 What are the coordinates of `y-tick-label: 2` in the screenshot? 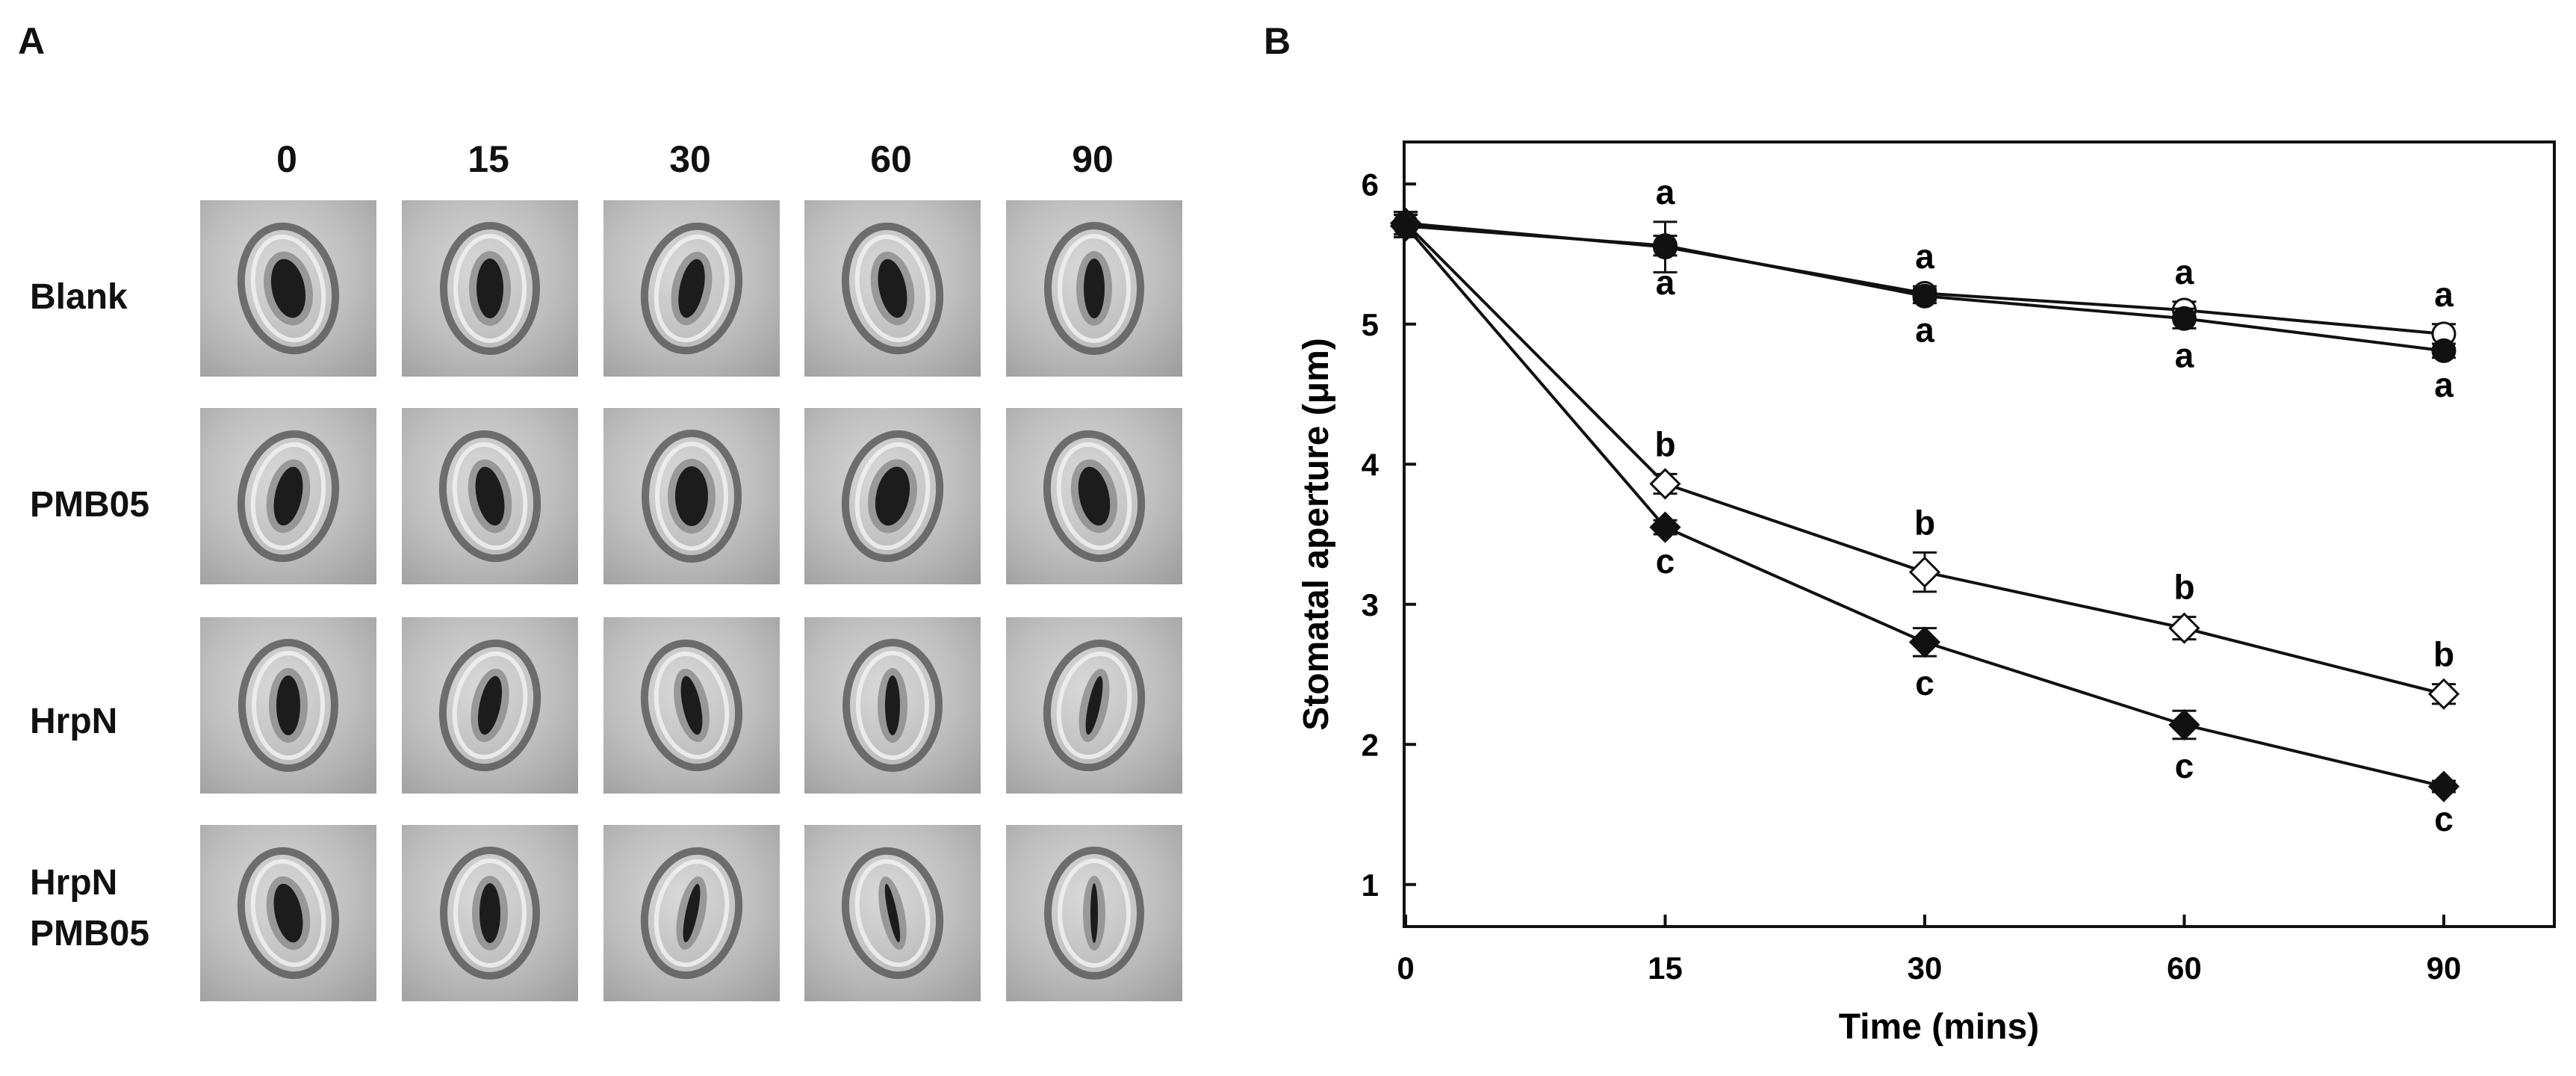 It's located at (1370, 744).